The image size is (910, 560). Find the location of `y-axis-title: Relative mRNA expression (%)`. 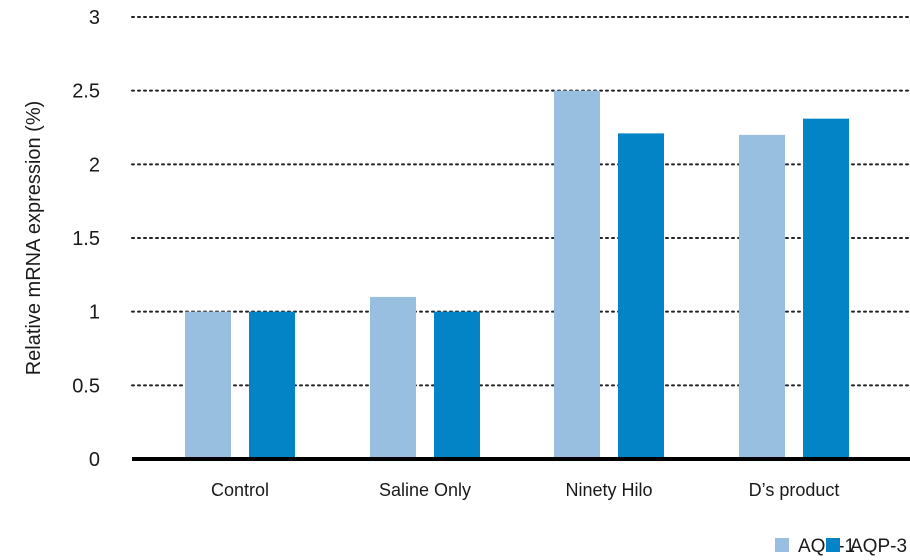

y-axis-title: Relative mRNA expression (%) is located at coordinates (34, 238).